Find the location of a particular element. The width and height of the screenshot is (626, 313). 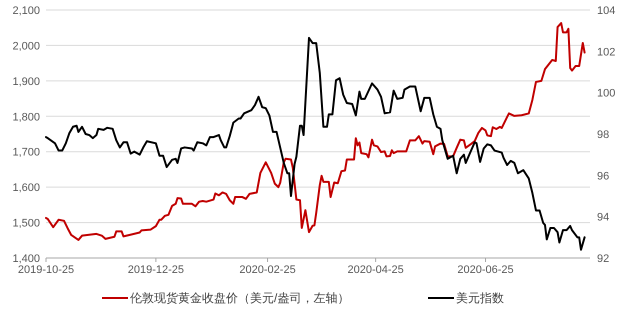

y2-tick-label: 96 is located at coordinates (603, 176).